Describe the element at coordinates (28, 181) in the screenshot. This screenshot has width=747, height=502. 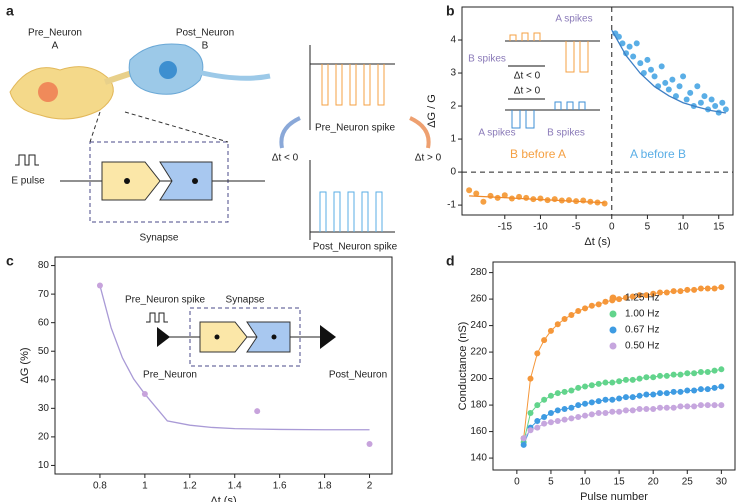
I see `label: E pulse` at that location.